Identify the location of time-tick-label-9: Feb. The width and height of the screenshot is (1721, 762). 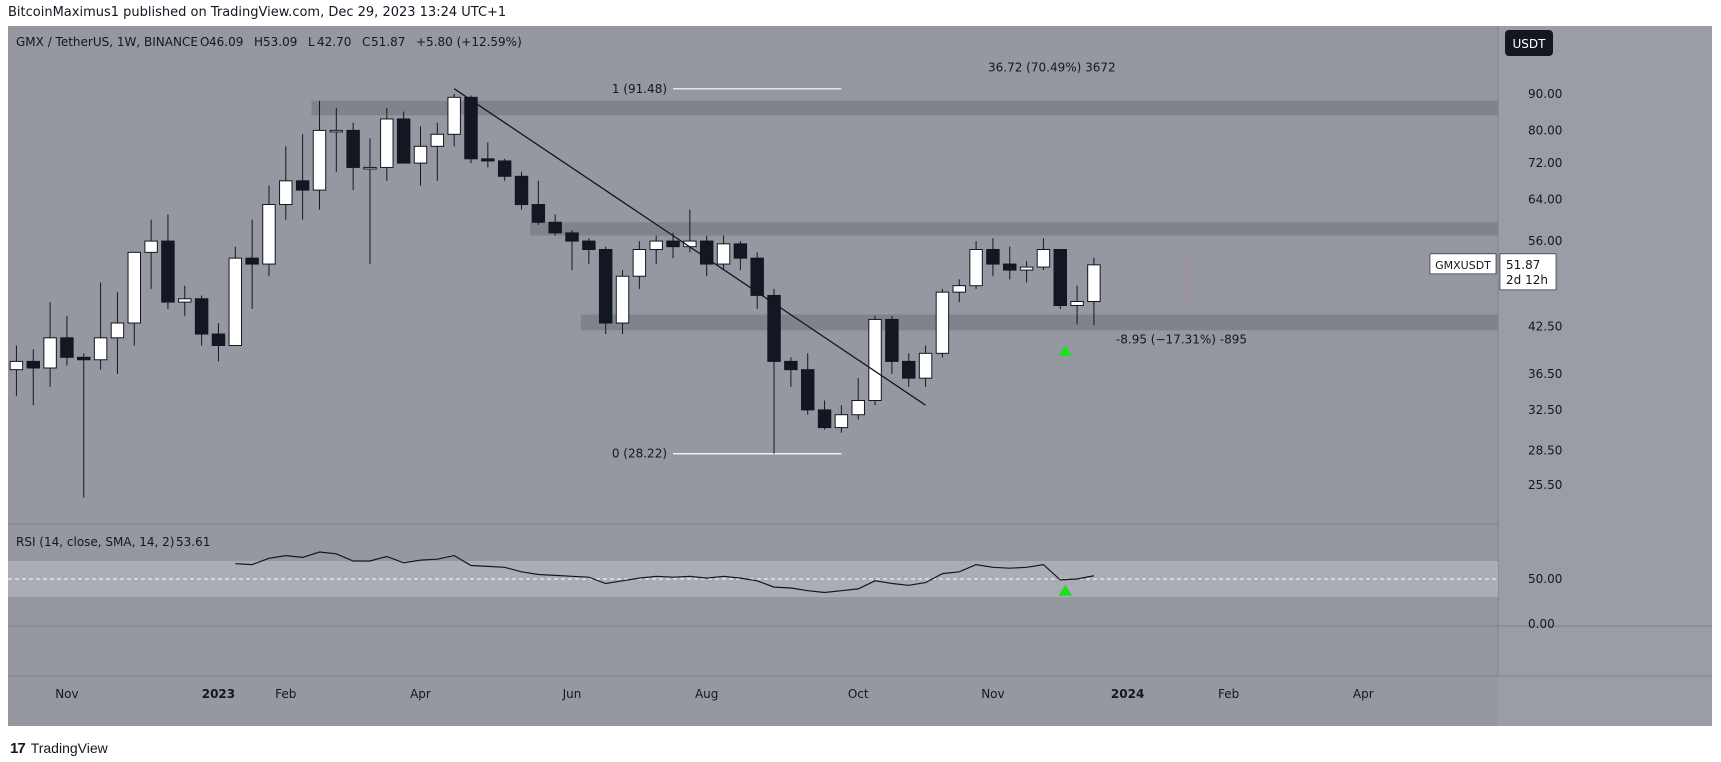
(1228, 694).